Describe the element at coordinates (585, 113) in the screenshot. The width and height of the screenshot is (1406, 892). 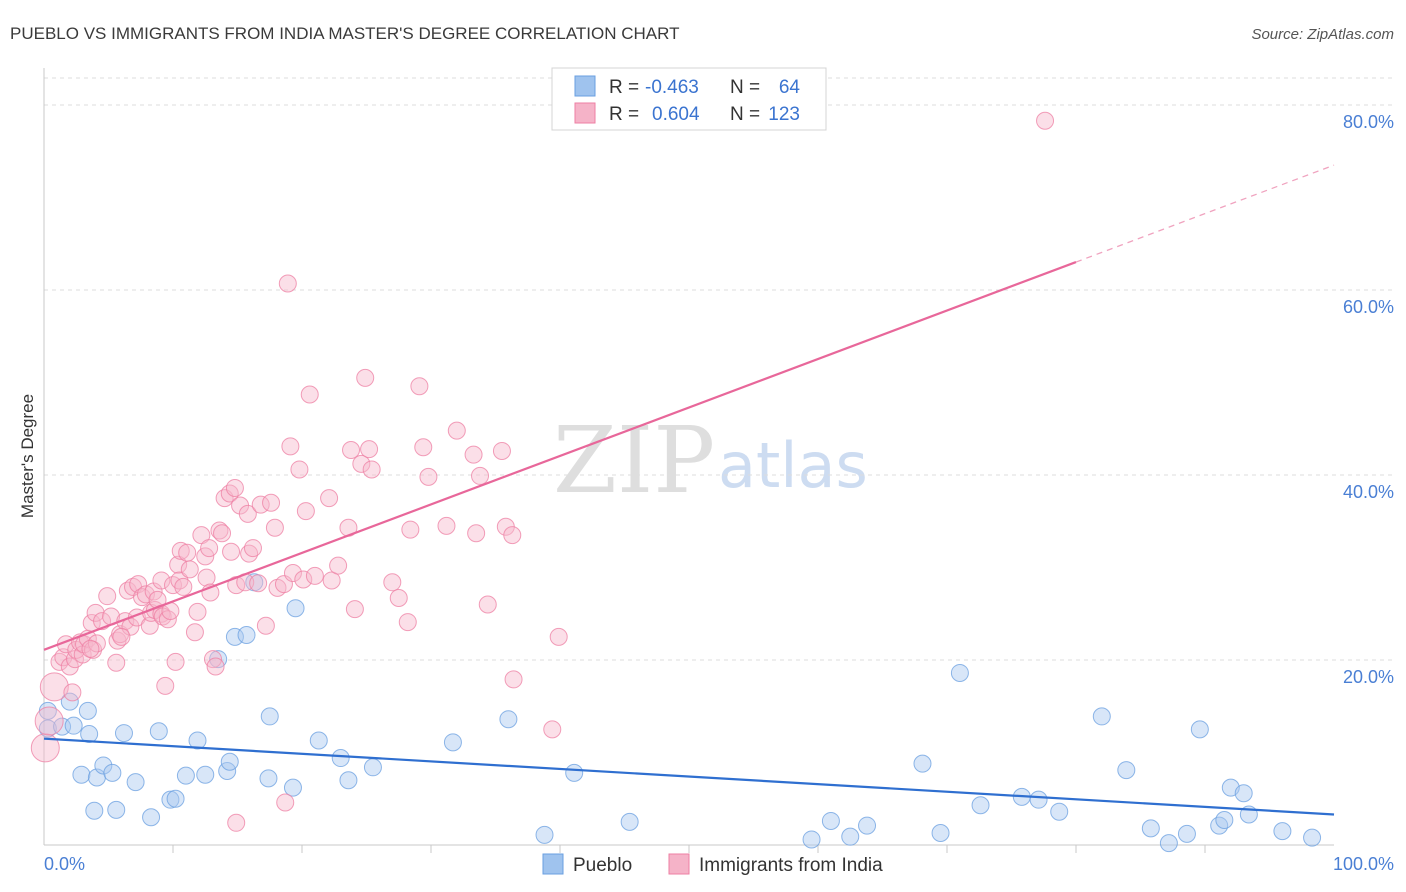
I see `legend-swatch-india` at that location.